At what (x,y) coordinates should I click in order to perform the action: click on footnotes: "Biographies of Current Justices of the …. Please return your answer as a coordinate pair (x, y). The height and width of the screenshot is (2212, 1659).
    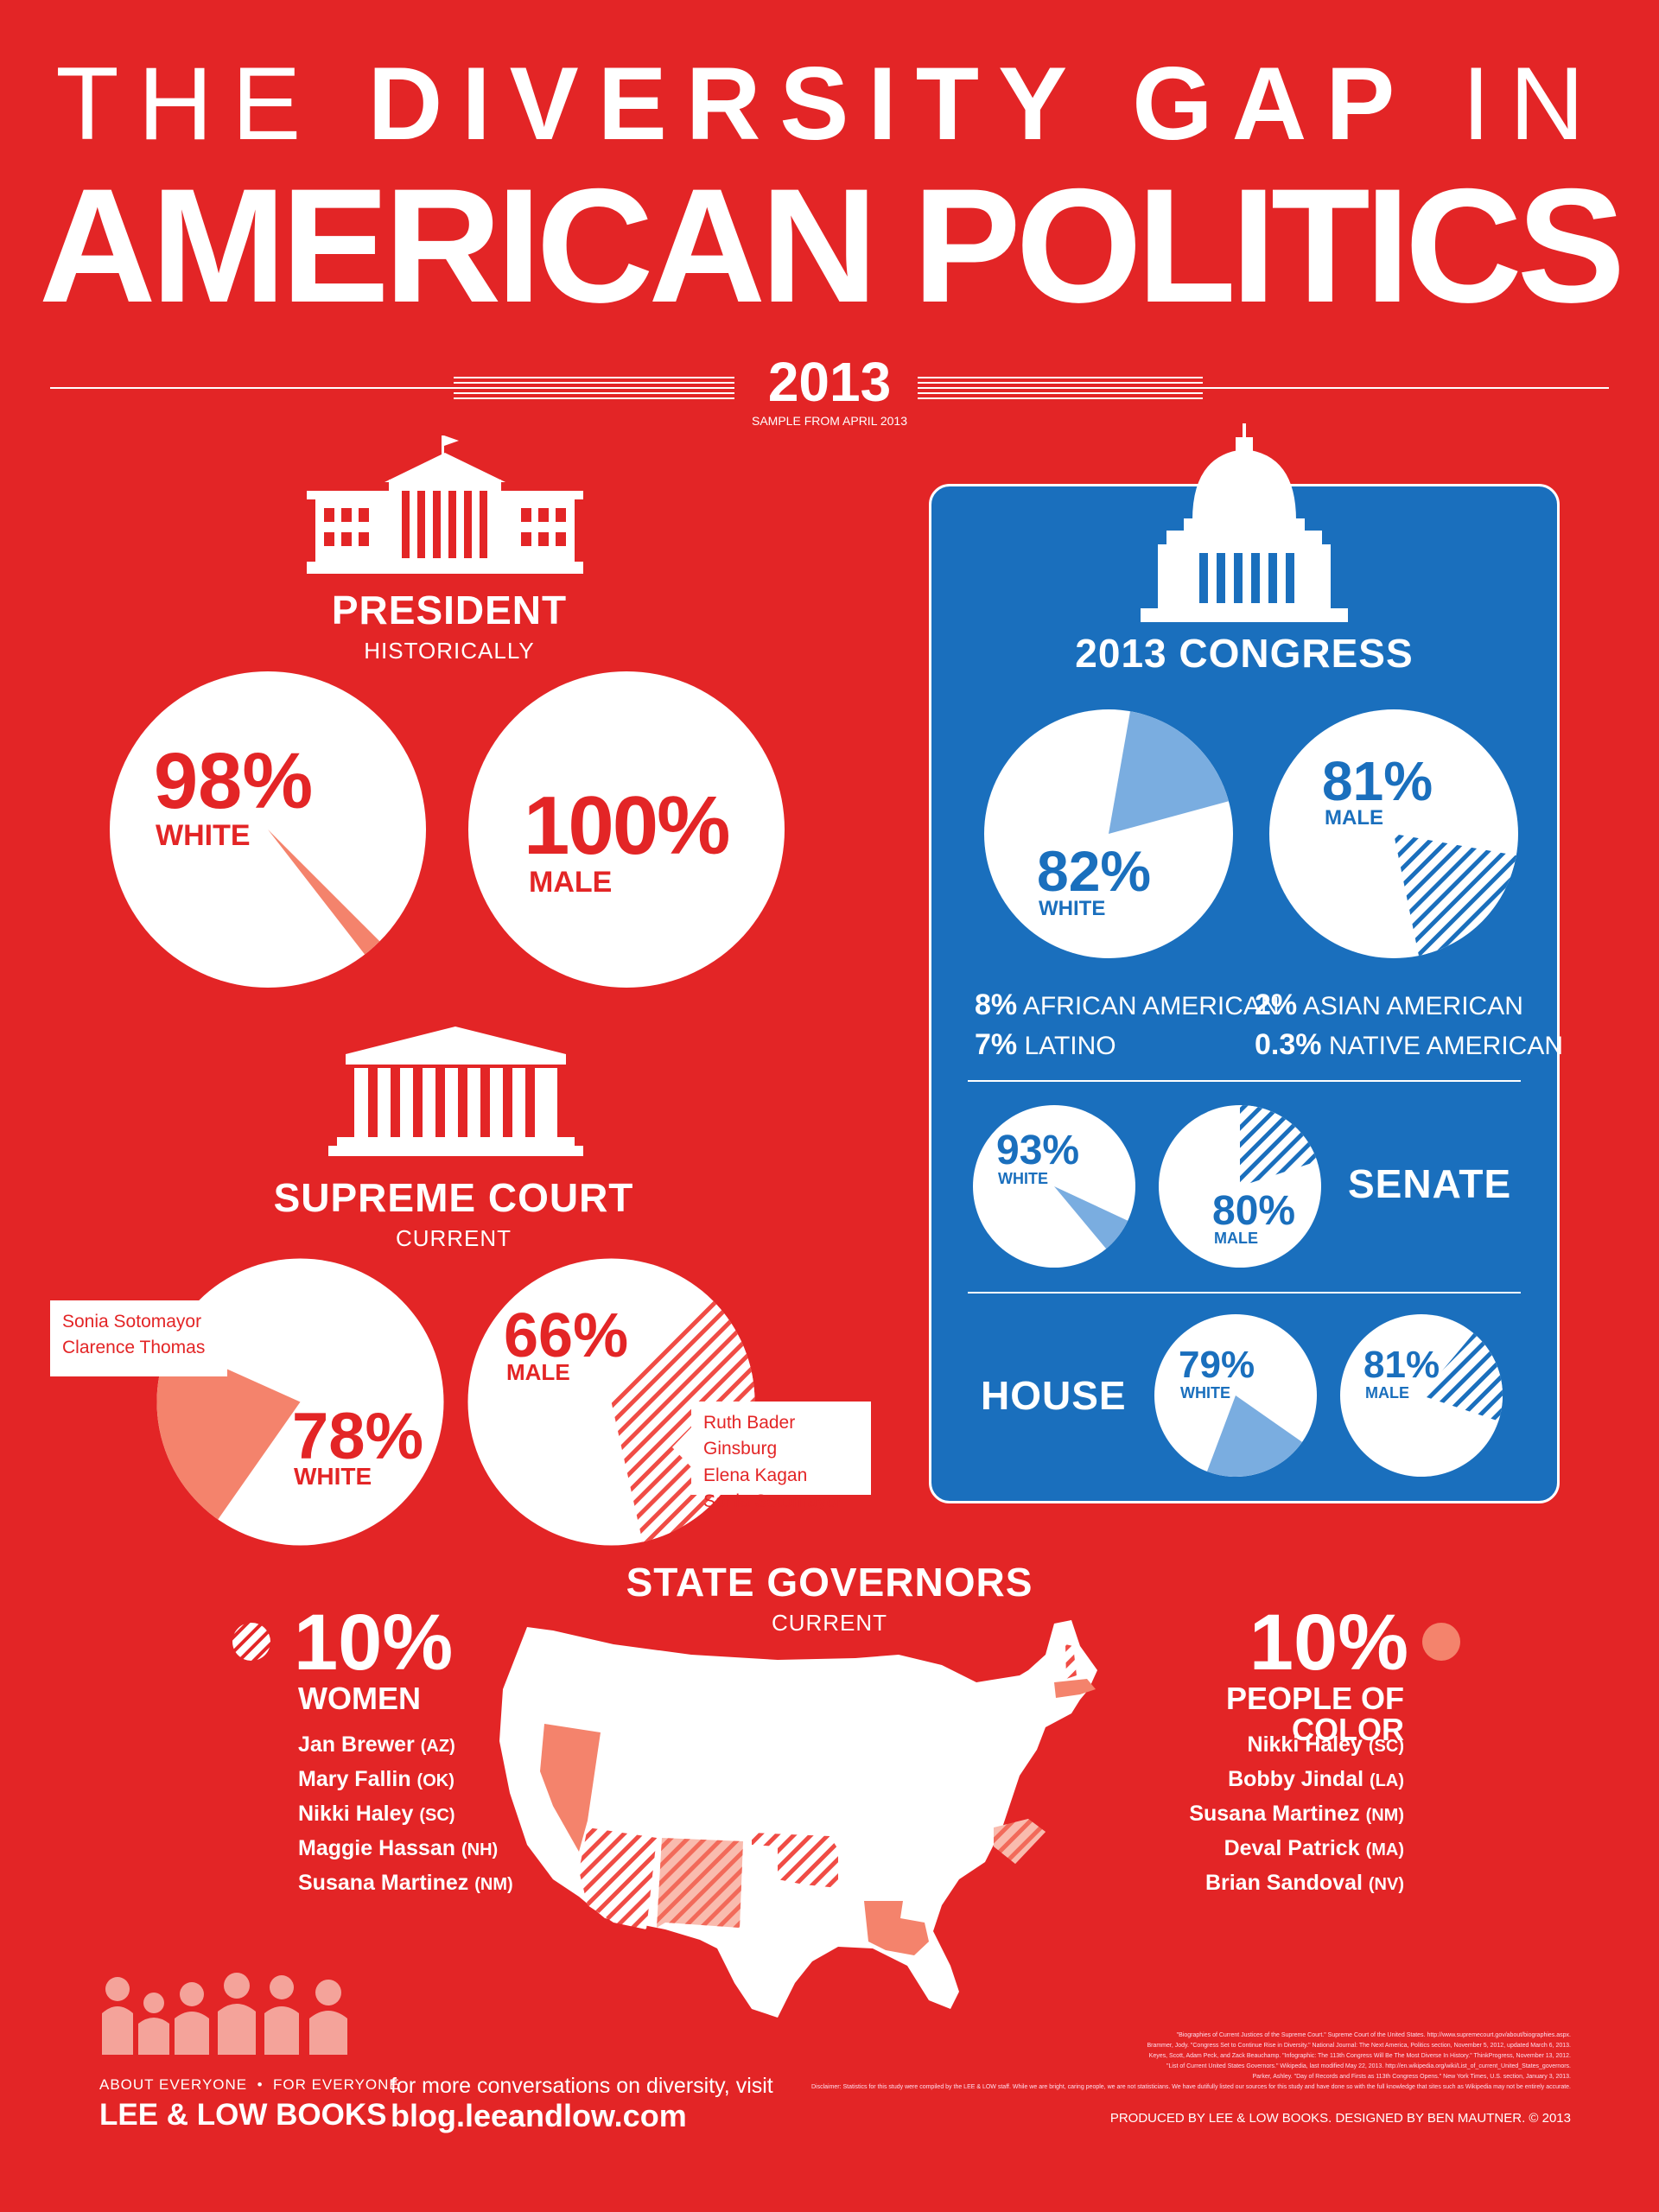
    Looking at the image, I should click on (1187, 2062).